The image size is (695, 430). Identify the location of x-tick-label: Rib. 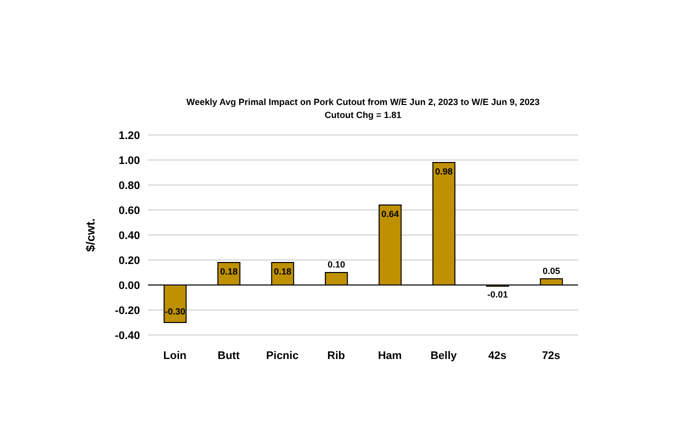
(336, 356).